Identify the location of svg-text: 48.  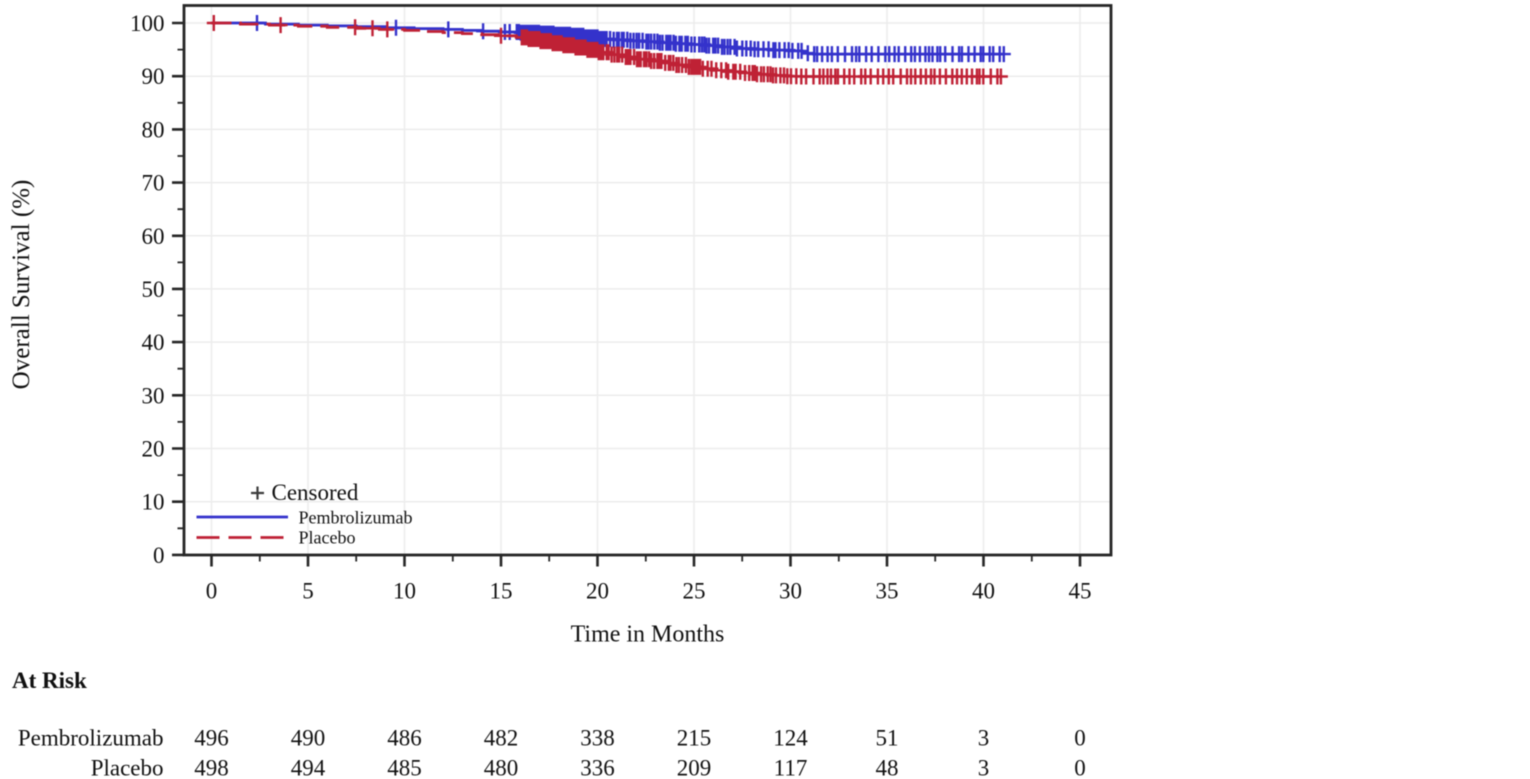
(887, 767).